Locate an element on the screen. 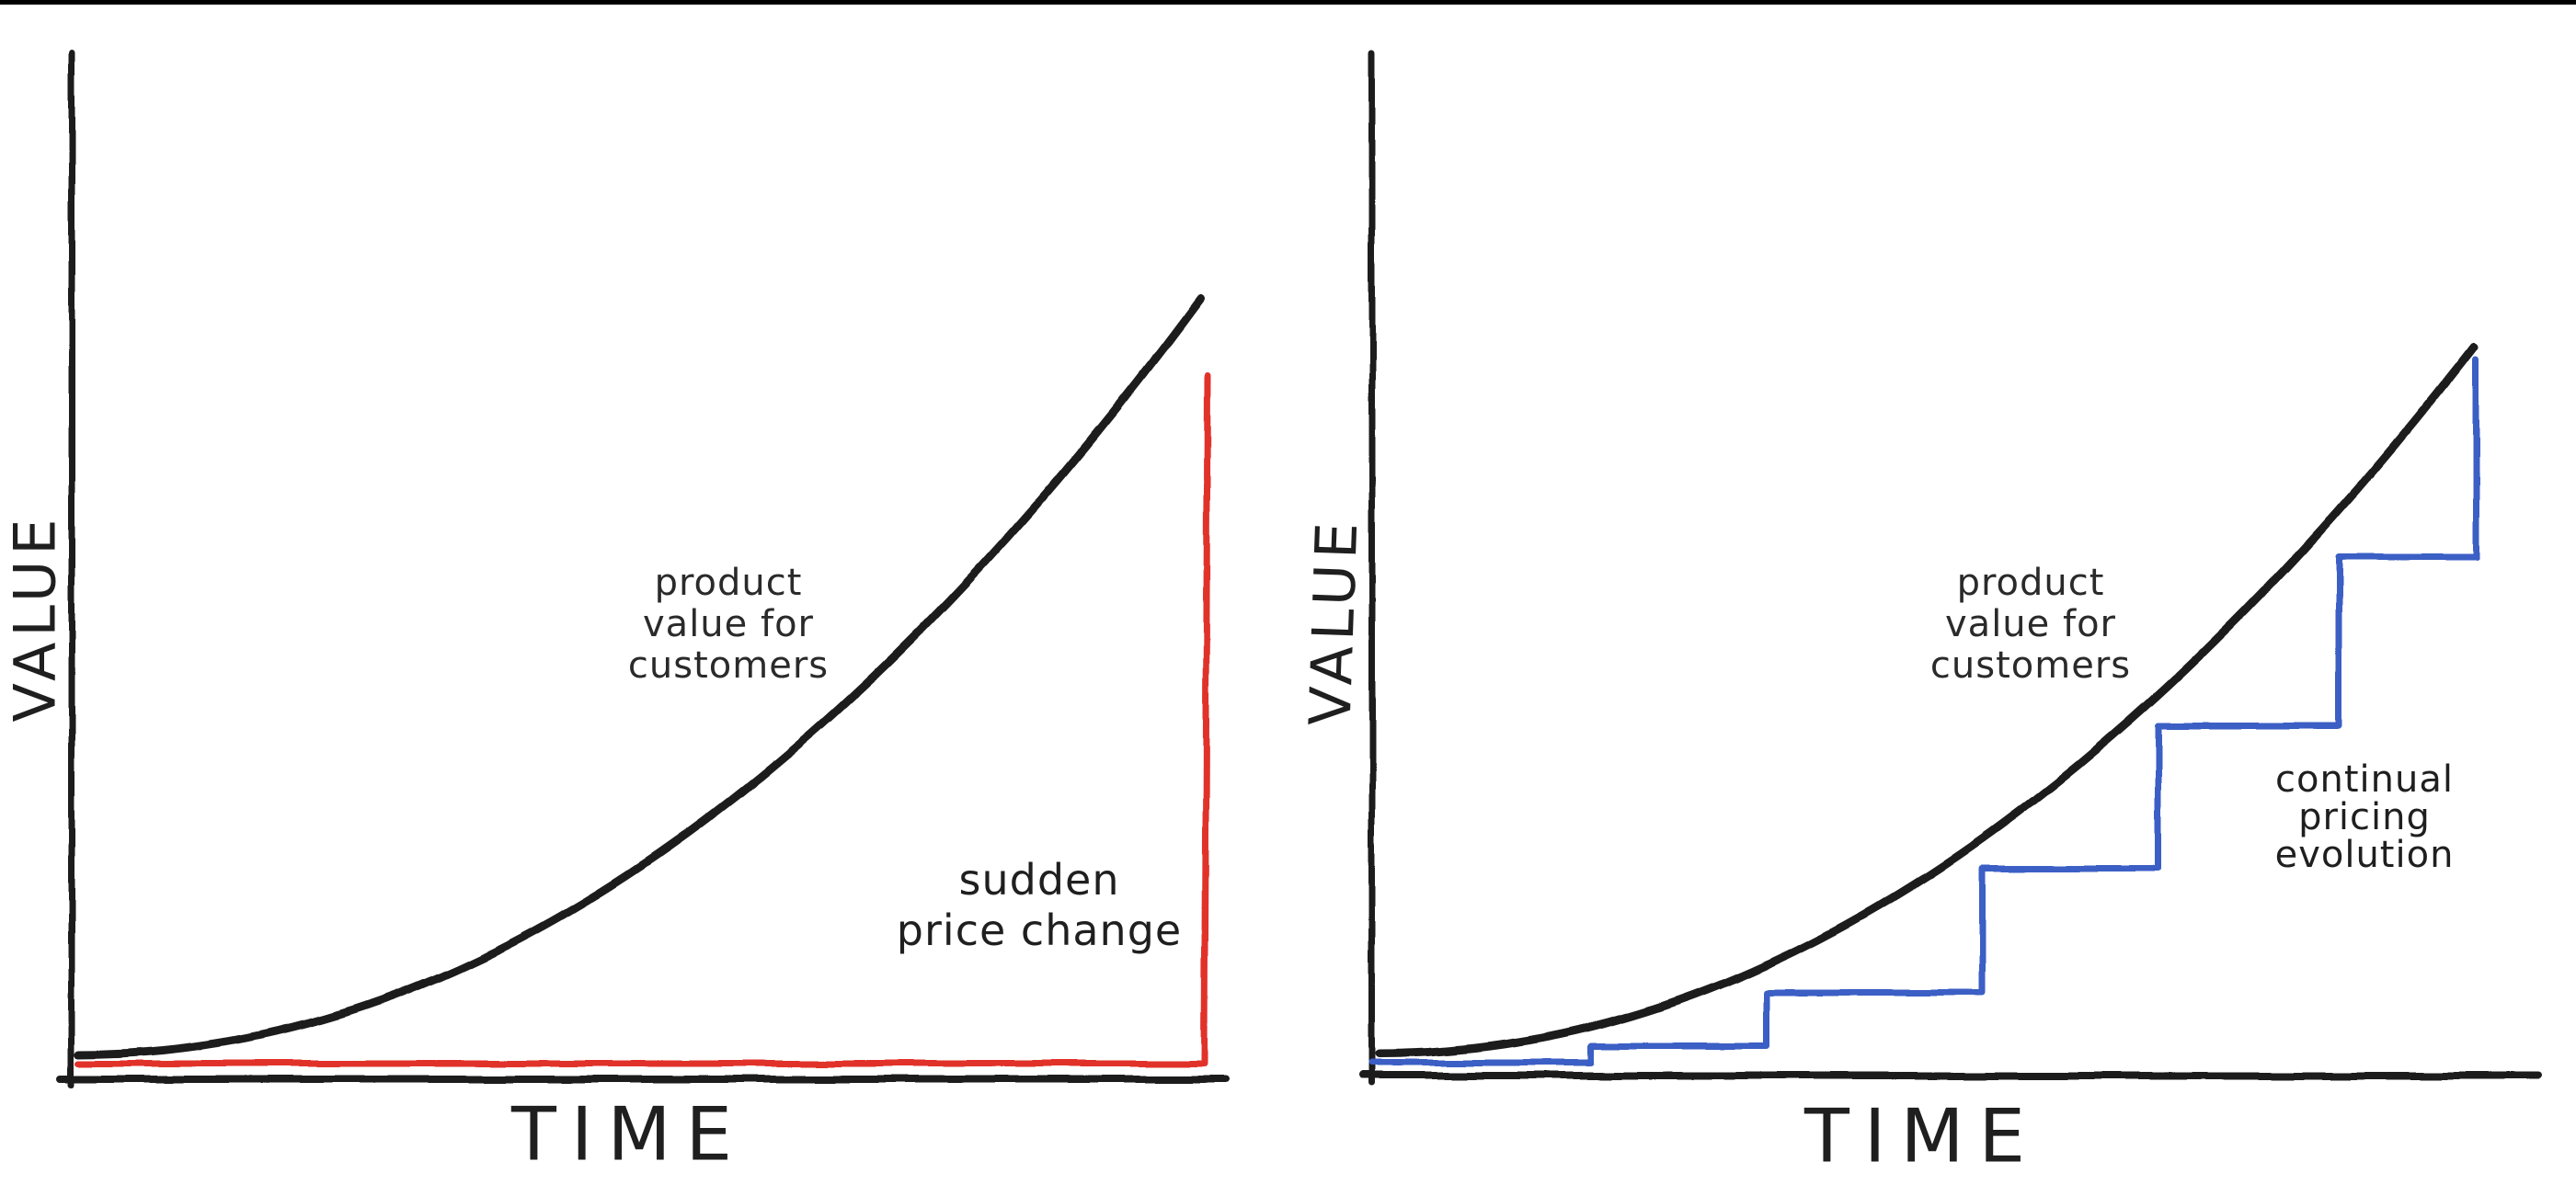  right-curve-annotation-line2: value for is located at coordinates (2031, 624).